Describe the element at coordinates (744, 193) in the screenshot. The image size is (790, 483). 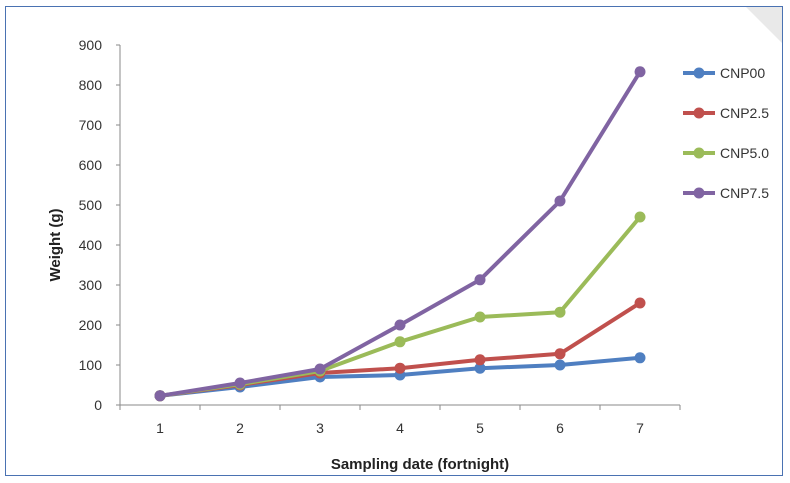
I see `legend-label: CNP7.5` at that location.